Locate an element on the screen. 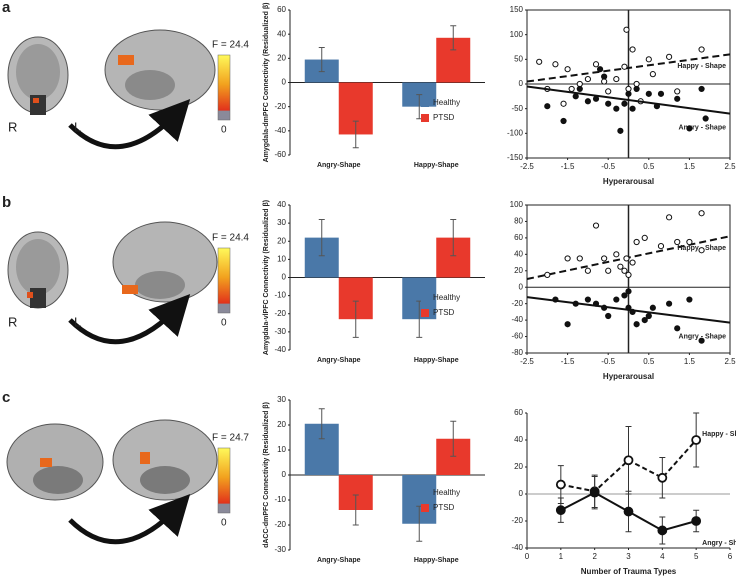  y-tick-label: 100 is located at coordinates (517, 204).